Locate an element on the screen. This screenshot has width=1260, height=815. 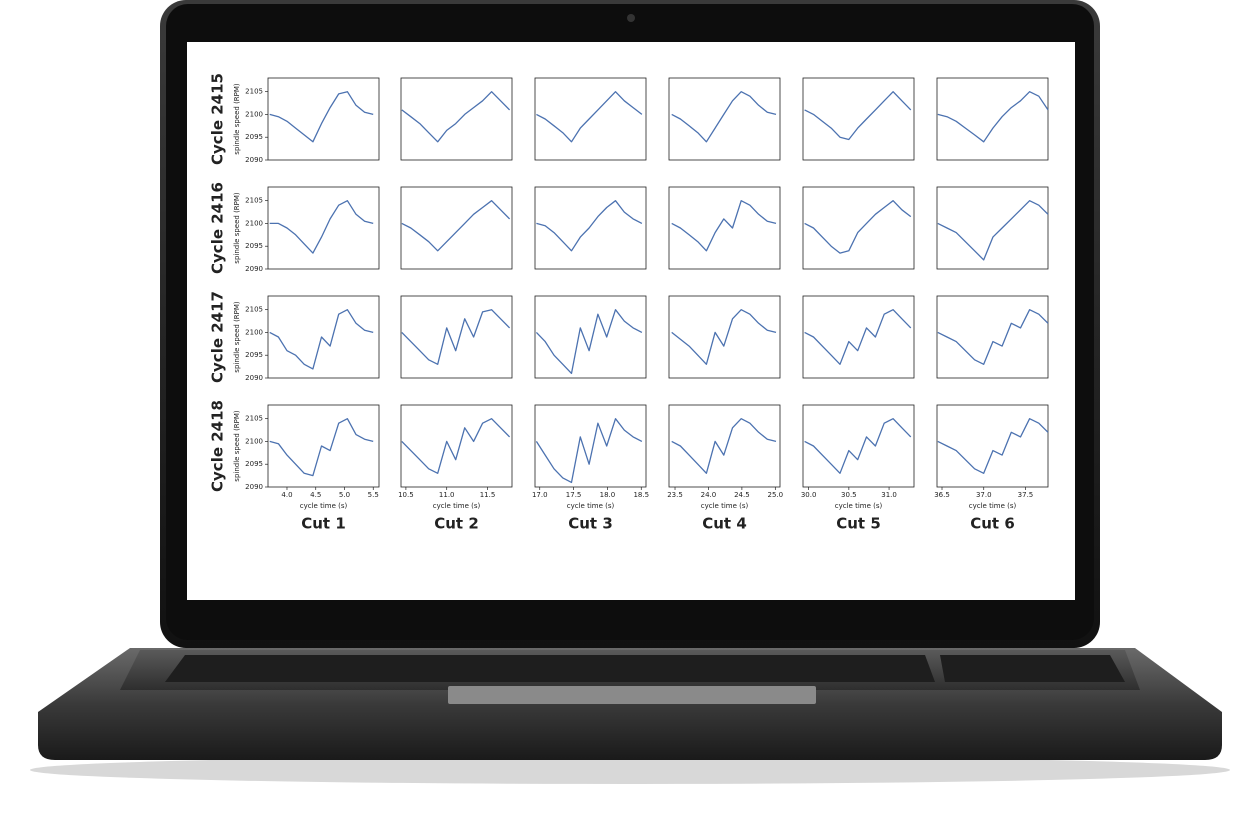
keyboard is located at coordinates (645, 668).